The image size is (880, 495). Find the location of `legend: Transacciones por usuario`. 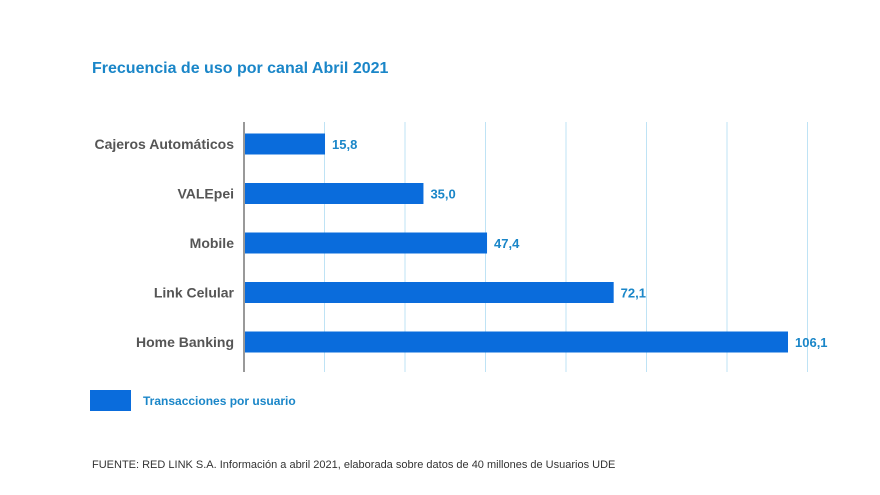

legend: Transacciones por usuario is located at coordinates (193, 400).